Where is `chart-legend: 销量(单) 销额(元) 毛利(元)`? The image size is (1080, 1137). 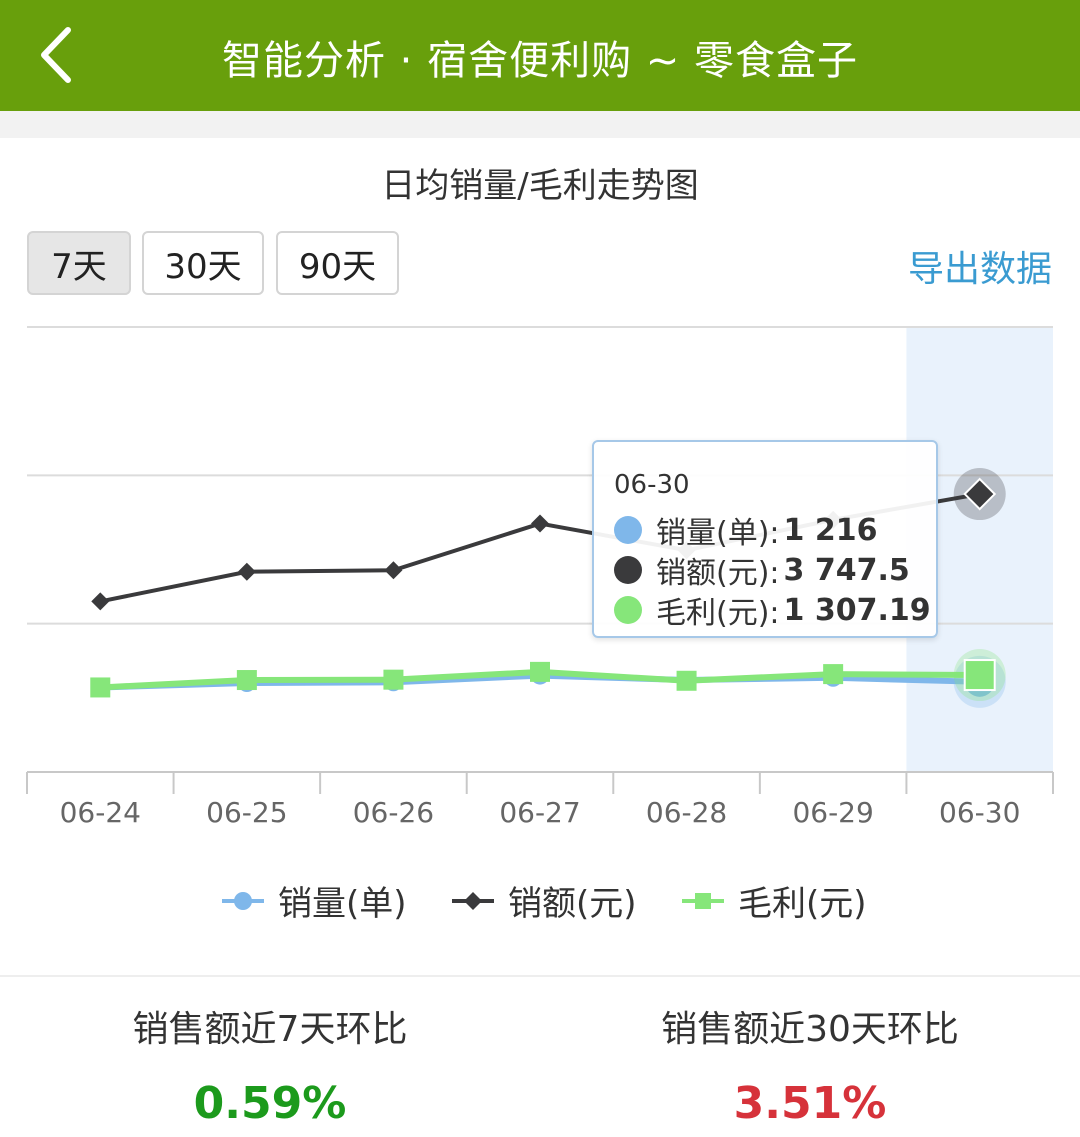 chart-legend: 销量(单) 销额(元) 毛利(元) is located at coordinates (540, 901).